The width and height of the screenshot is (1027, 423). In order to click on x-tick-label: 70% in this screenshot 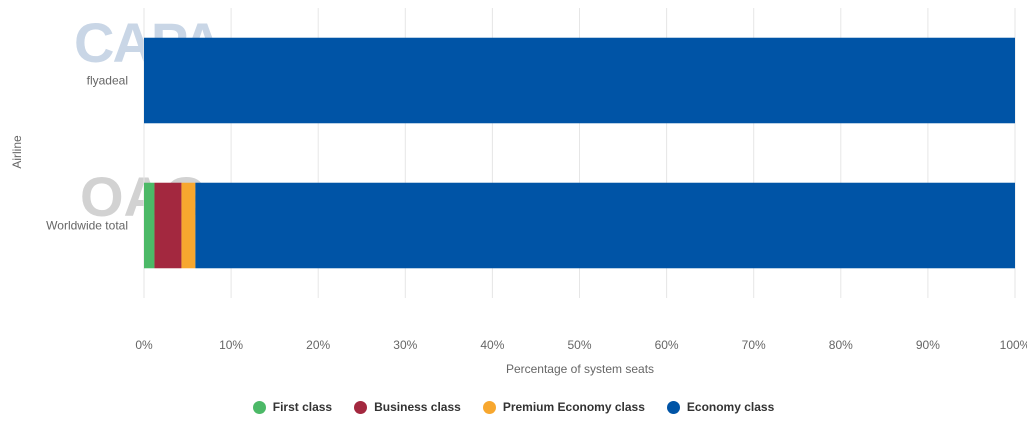, I will do `click(754, 345)`.